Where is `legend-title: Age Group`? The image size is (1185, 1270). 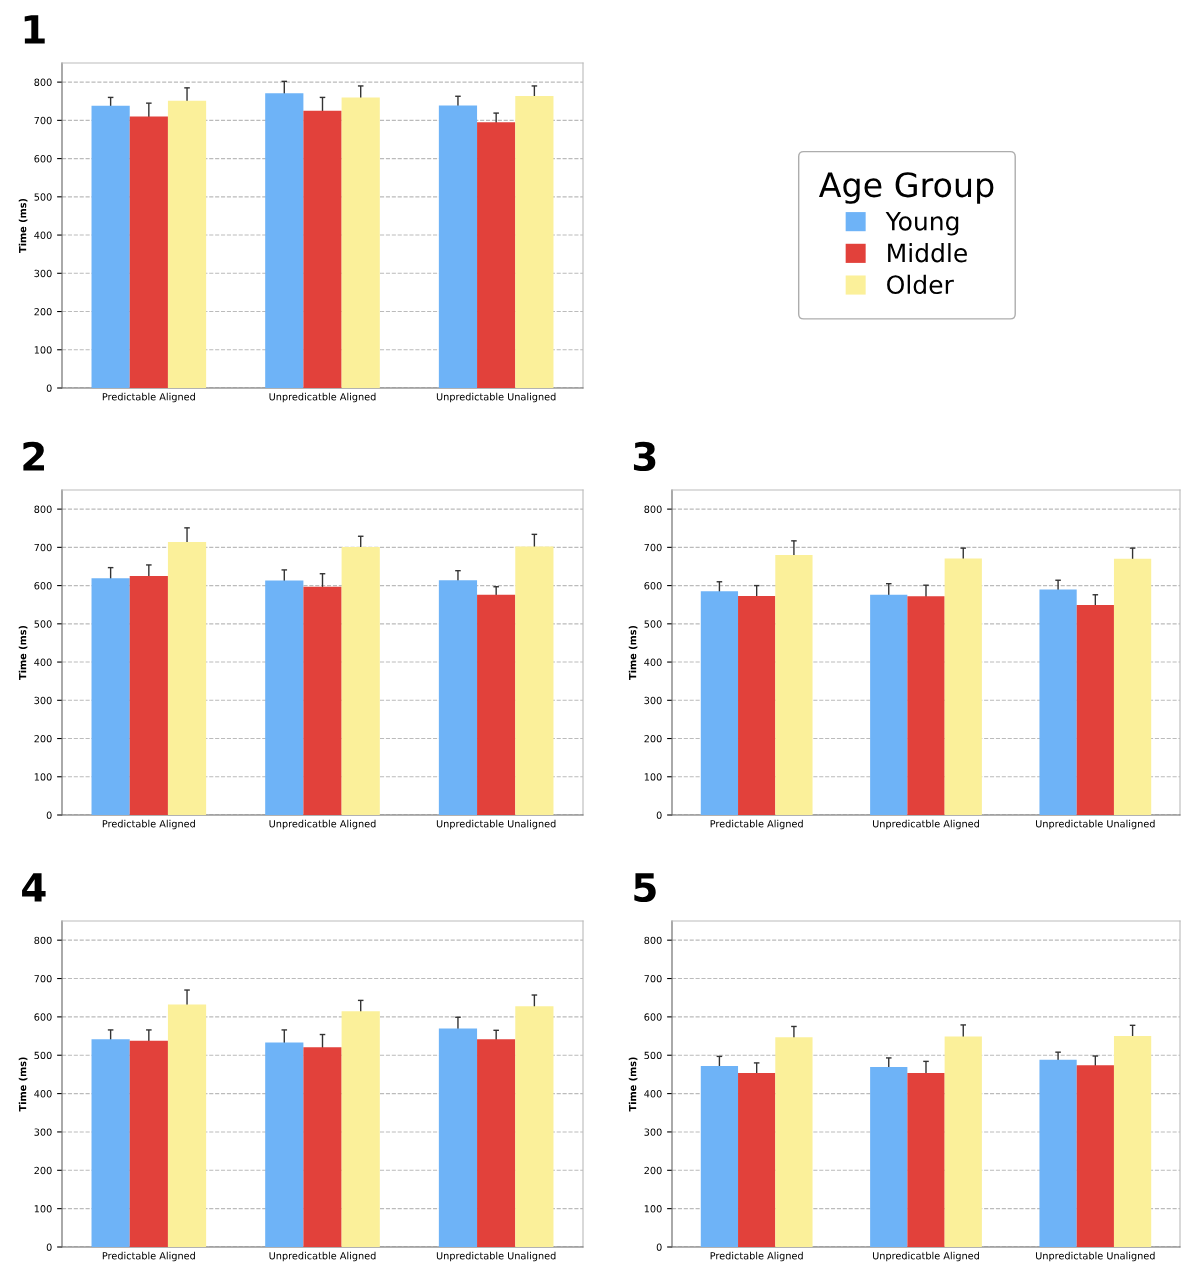 legend-title: Age Group is located at coordinates (906, 188).